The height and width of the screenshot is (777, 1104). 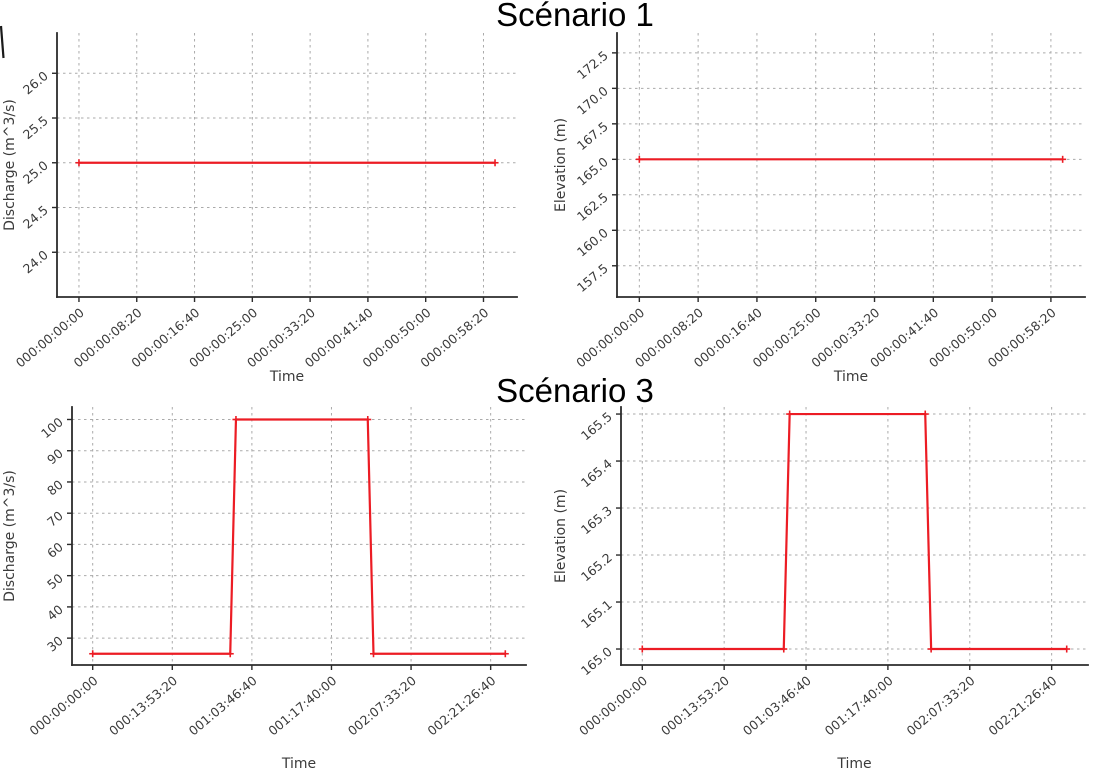 I want to click on svg-text: 160.0, so click(x=592, y=242).